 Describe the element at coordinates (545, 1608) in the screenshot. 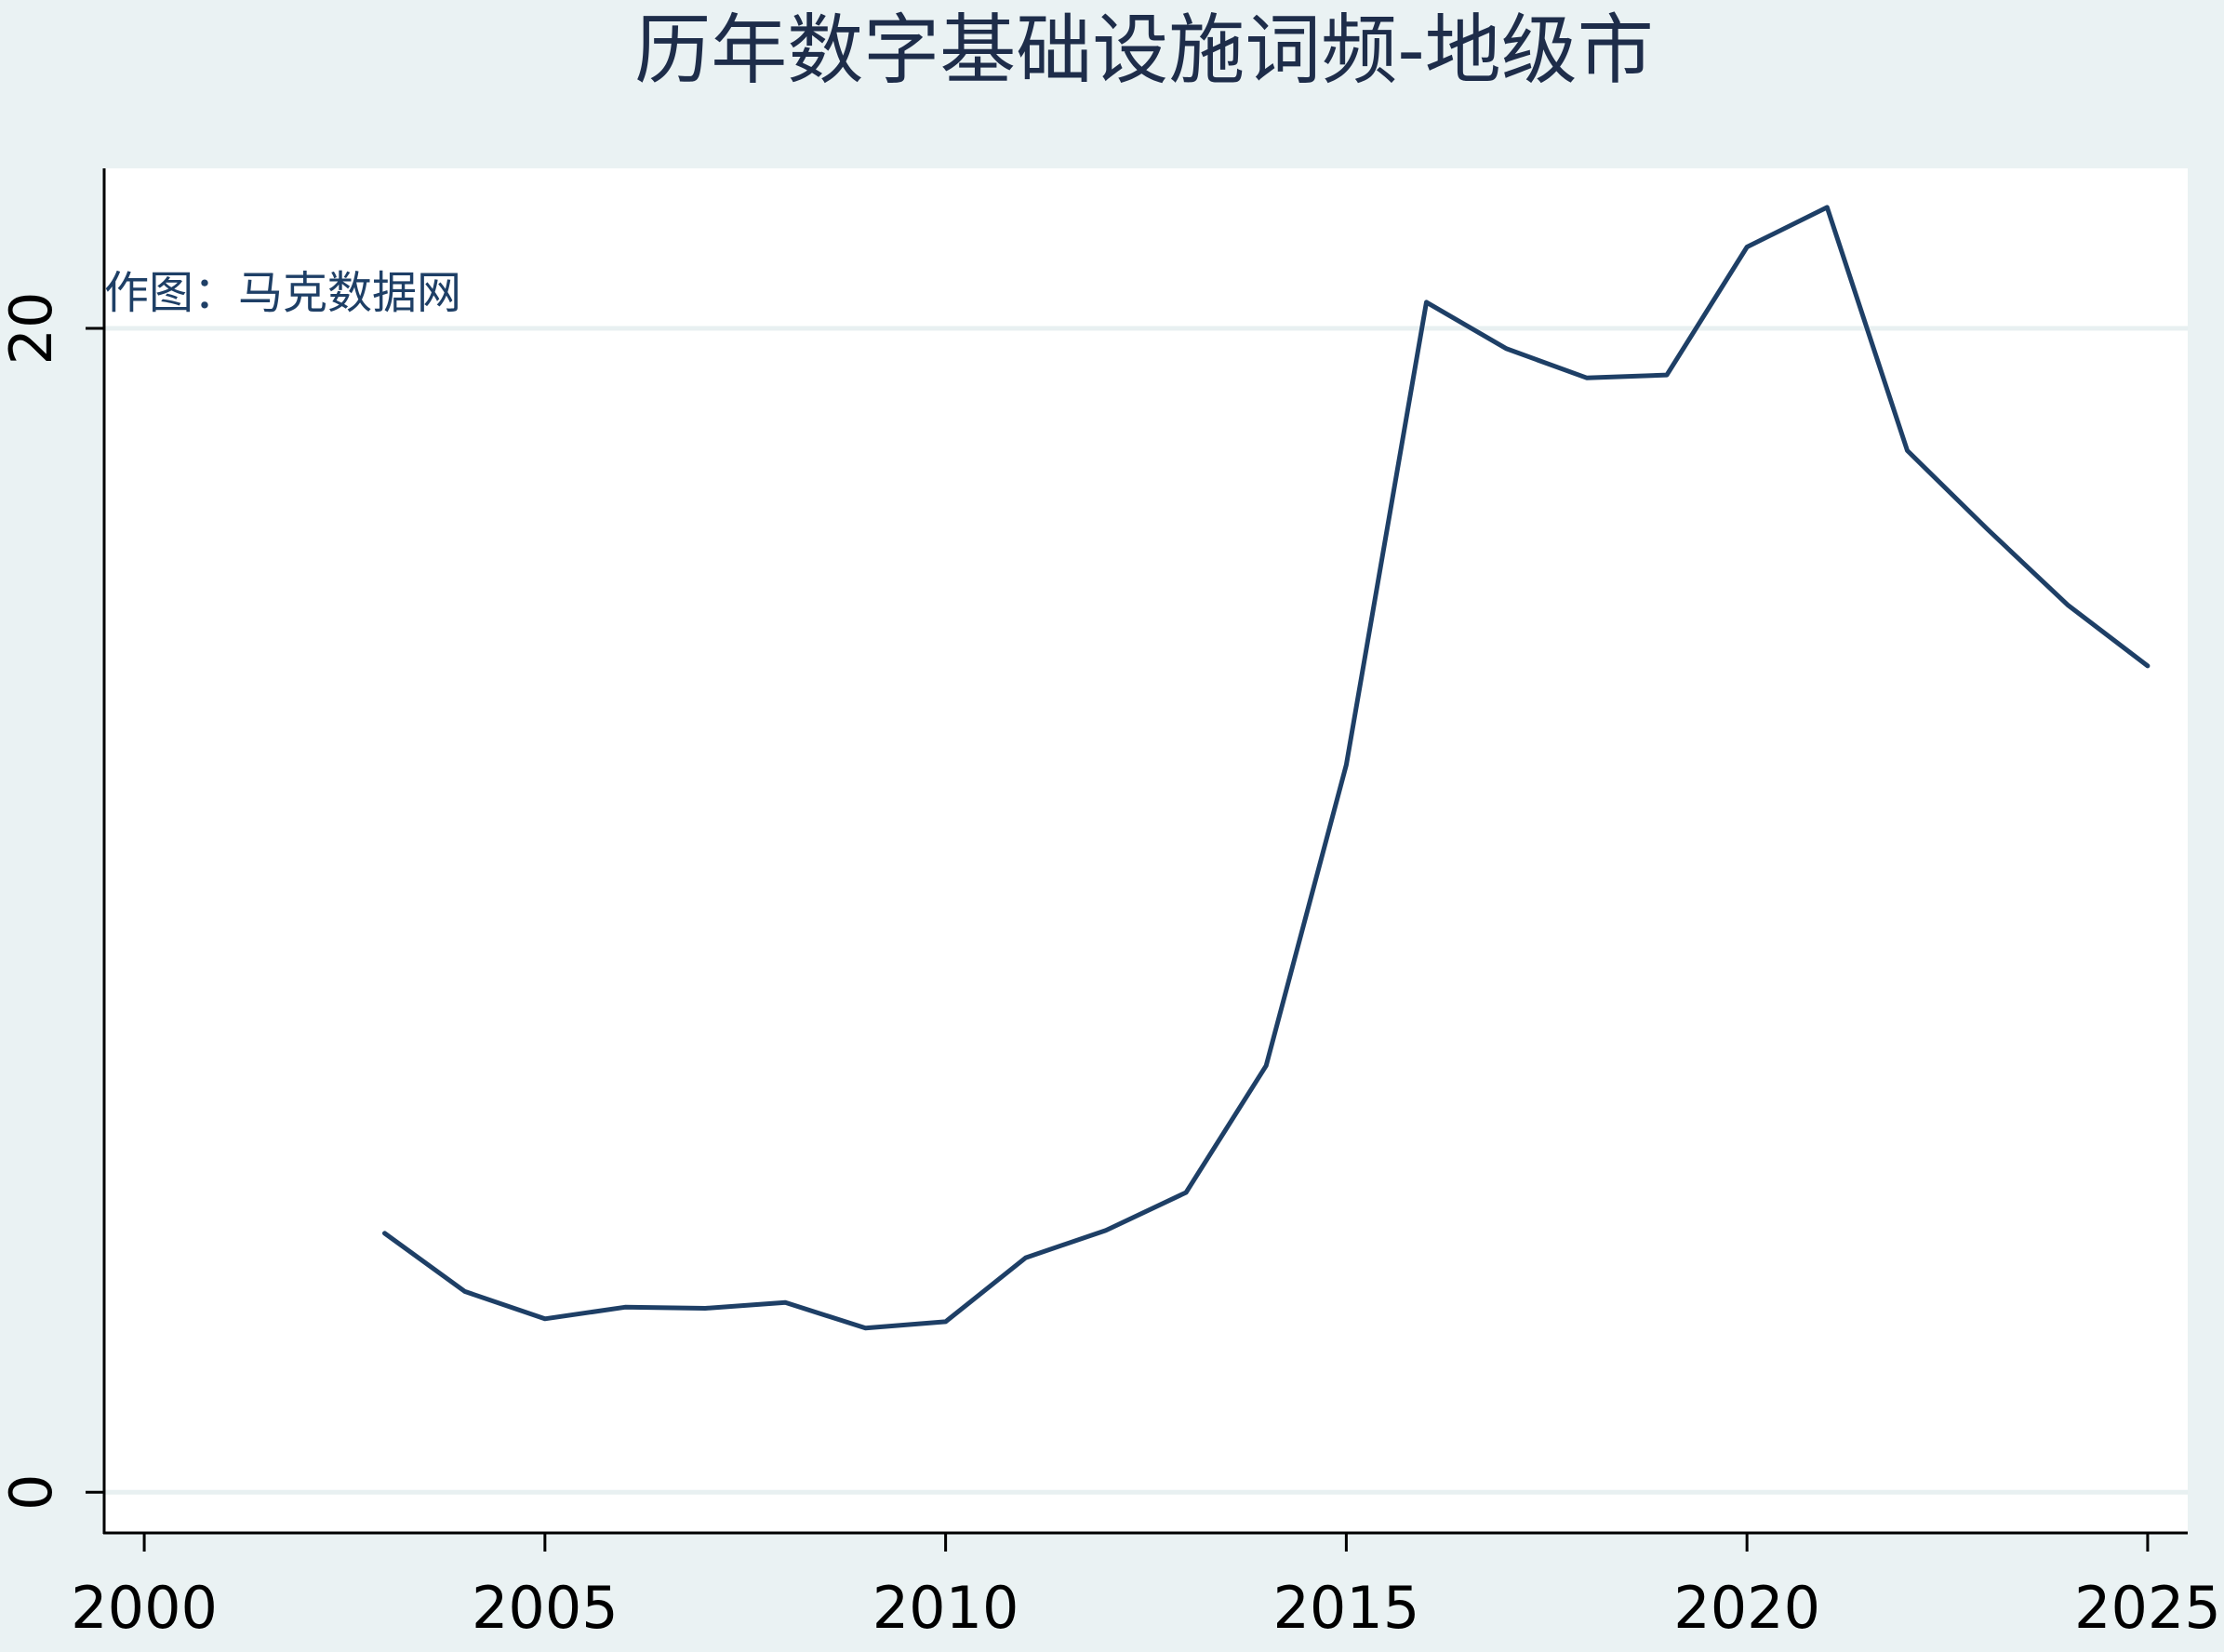

I see `x-tick-label: 2005` at that location.